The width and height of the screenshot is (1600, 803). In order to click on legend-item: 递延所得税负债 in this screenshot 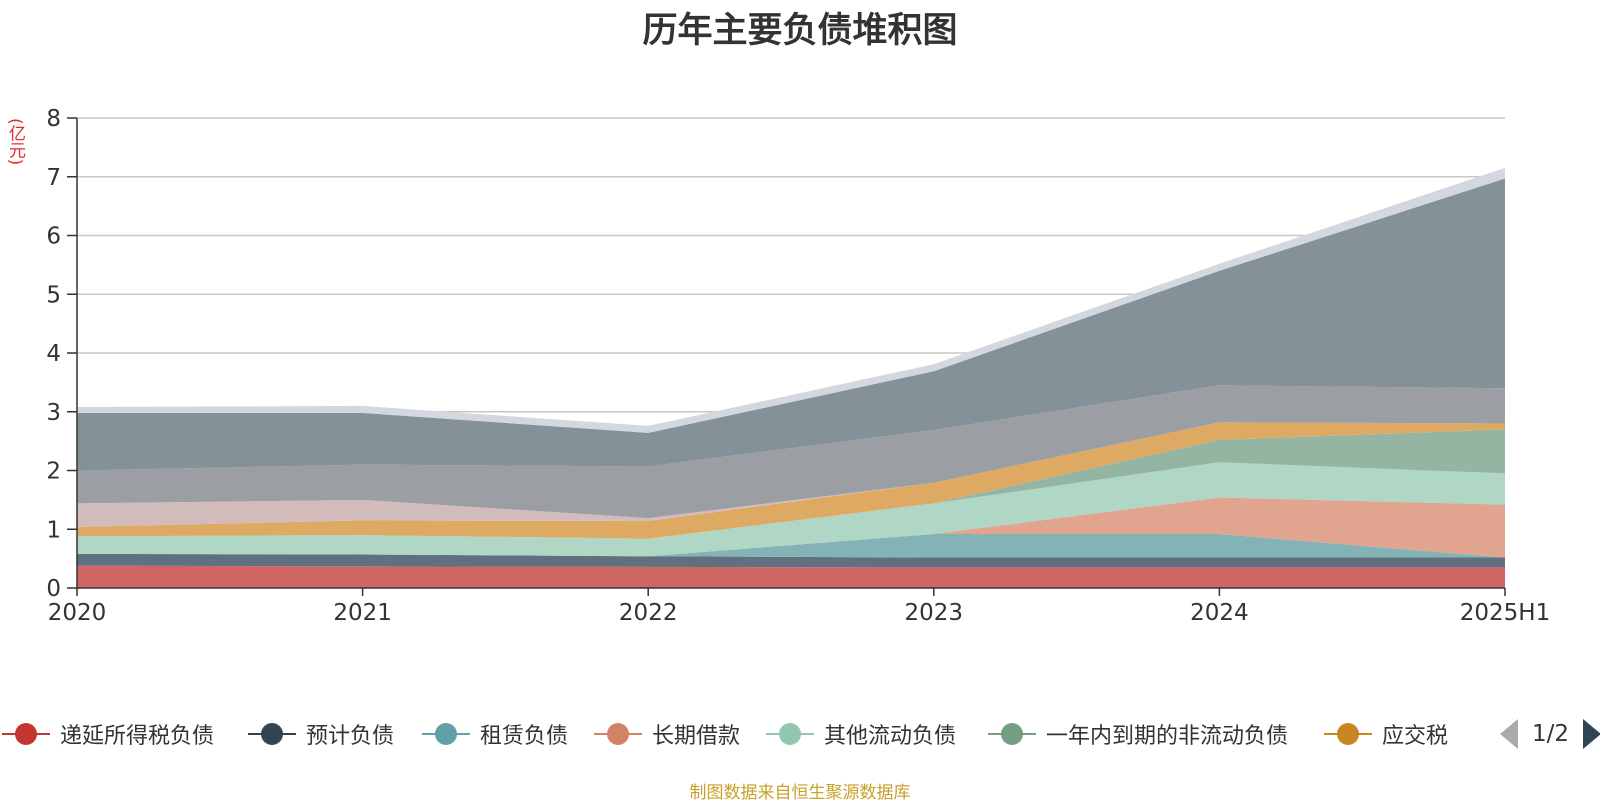, I will do `click(107, 734)`.